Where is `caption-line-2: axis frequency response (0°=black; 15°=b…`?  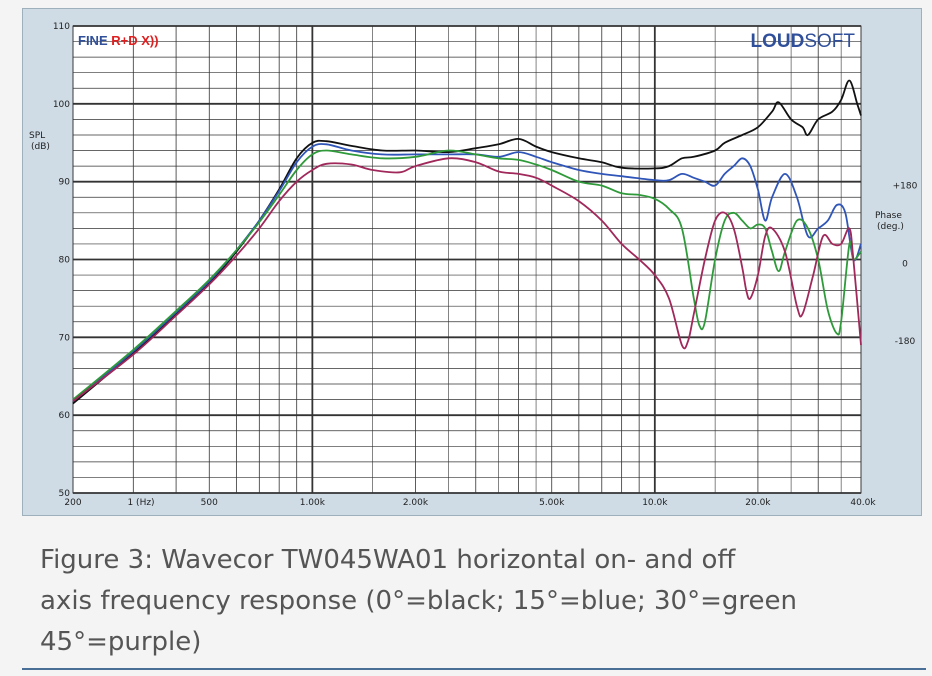
caption-line-2: axis frequency response (0°=black; 15°=b… is located at coordinates (418, 601).